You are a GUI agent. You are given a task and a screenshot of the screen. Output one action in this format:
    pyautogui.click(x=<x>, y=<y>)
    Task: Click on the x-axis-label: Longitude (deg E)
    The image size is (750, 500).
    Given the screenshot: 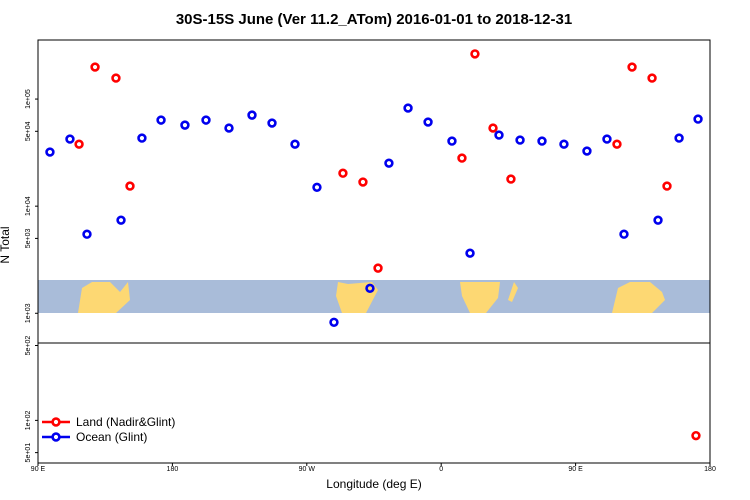 What is the action you would take?
    pyautogui.click(x=373, y=484)
    